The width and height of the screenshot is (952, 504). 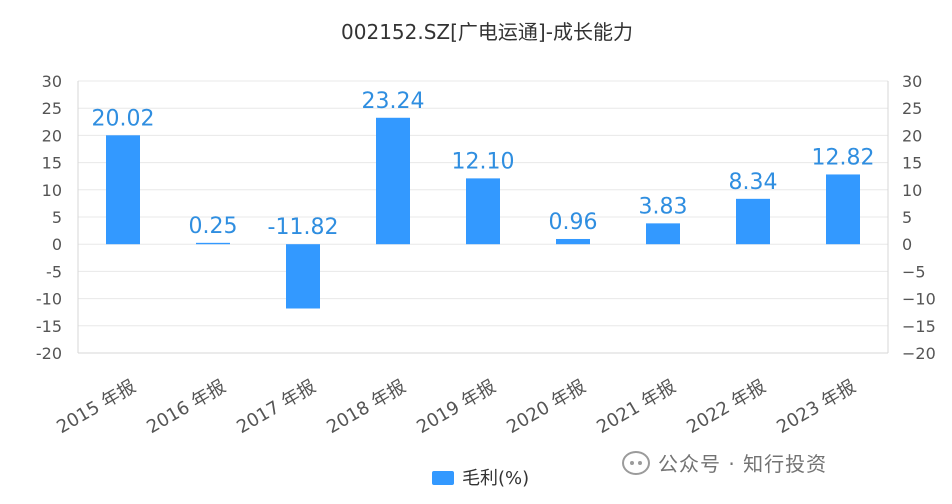 I want to click on data-label: 12.10, so click(x=483, y=161).